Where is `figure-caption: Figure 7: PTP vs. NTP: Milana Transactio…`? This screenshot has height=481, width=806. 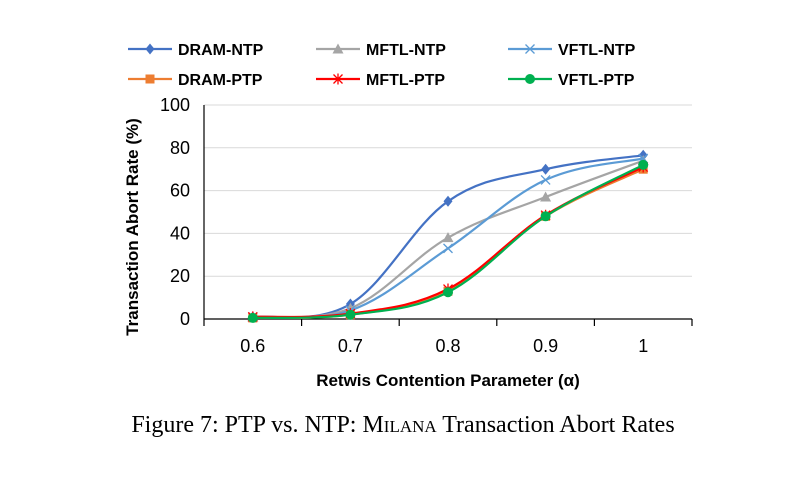 figure-caption: Figure 7: PTP vs. NTP: Milana Transactio… is located at coordinates (403, 425).